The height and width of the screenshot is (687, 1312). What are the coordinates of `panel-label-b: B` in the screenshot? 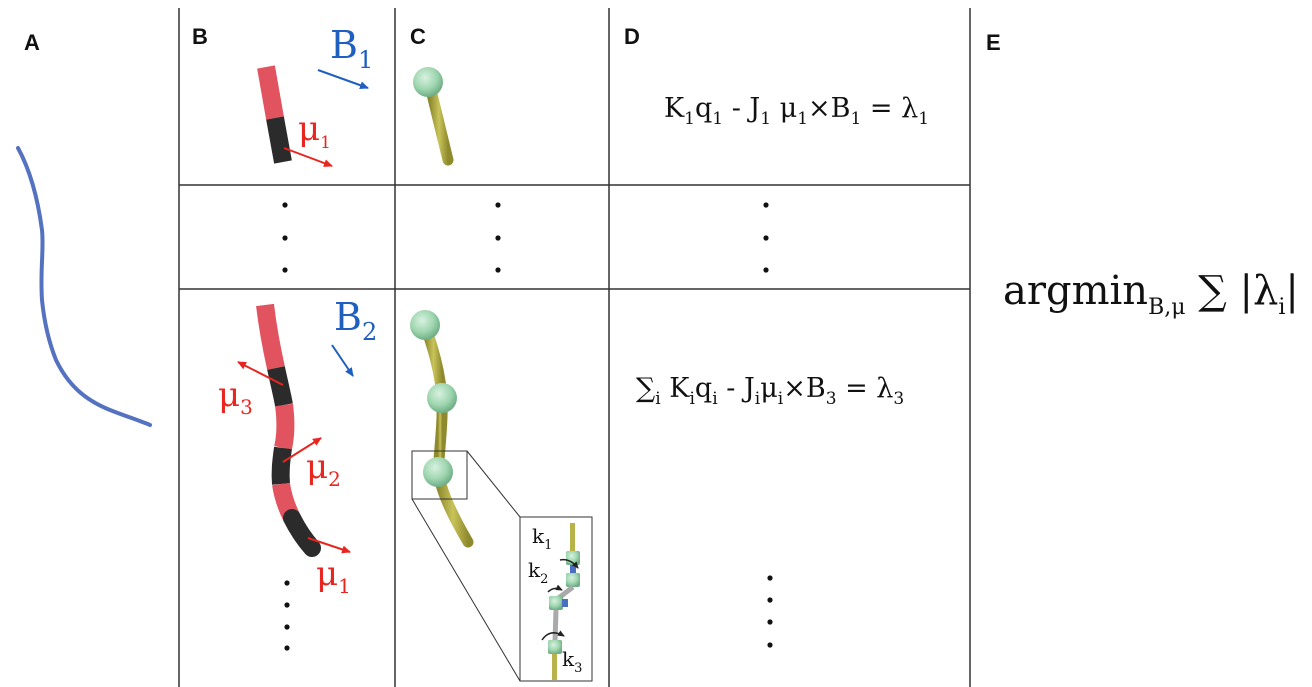 It's located at (200, 36).